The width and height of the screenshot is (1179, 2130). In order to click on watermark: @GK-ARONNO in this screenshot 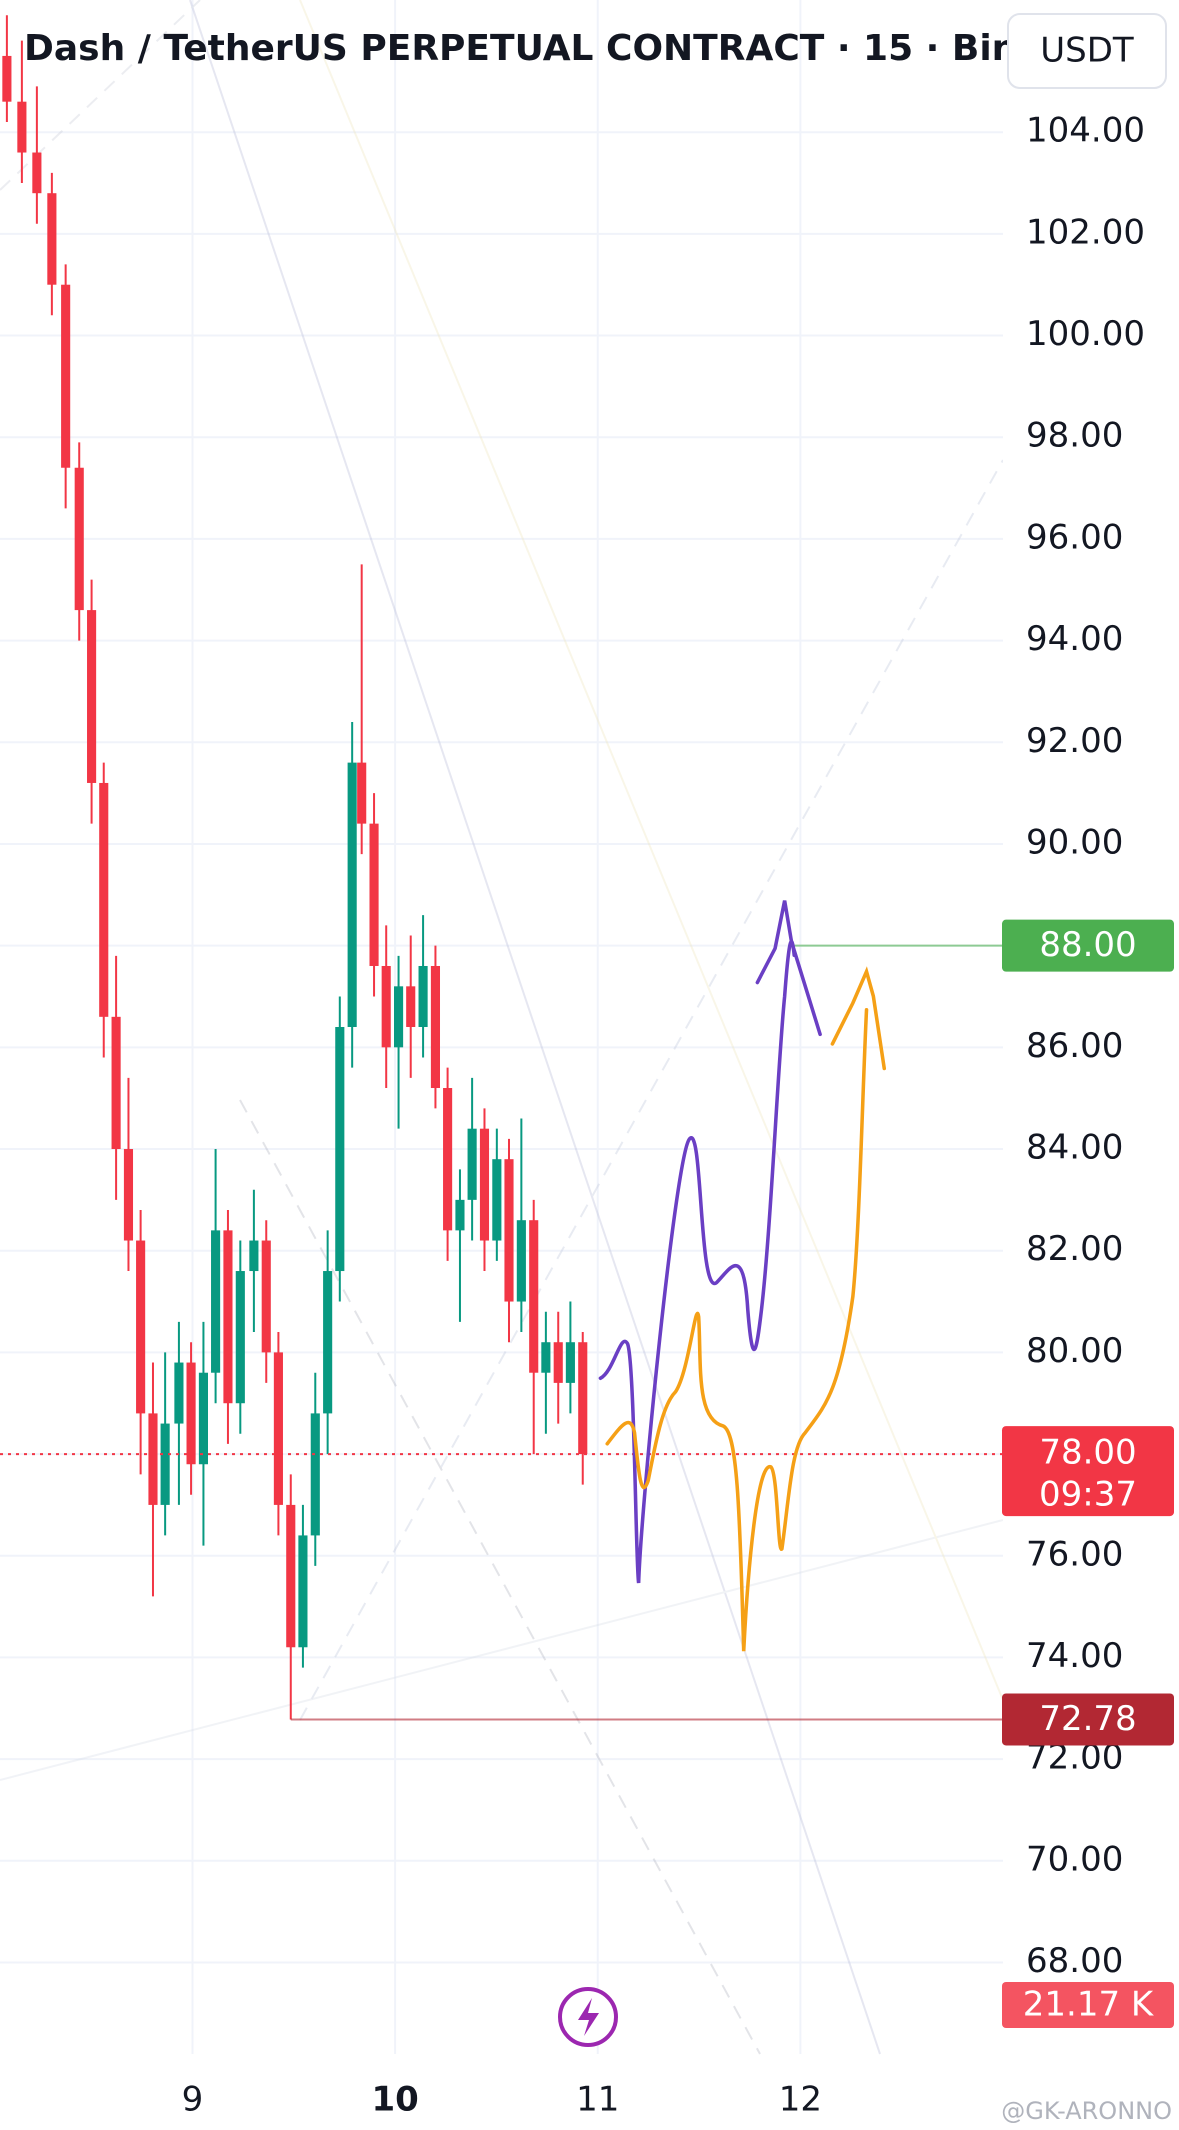, I will do `click(1086, 2111)`.